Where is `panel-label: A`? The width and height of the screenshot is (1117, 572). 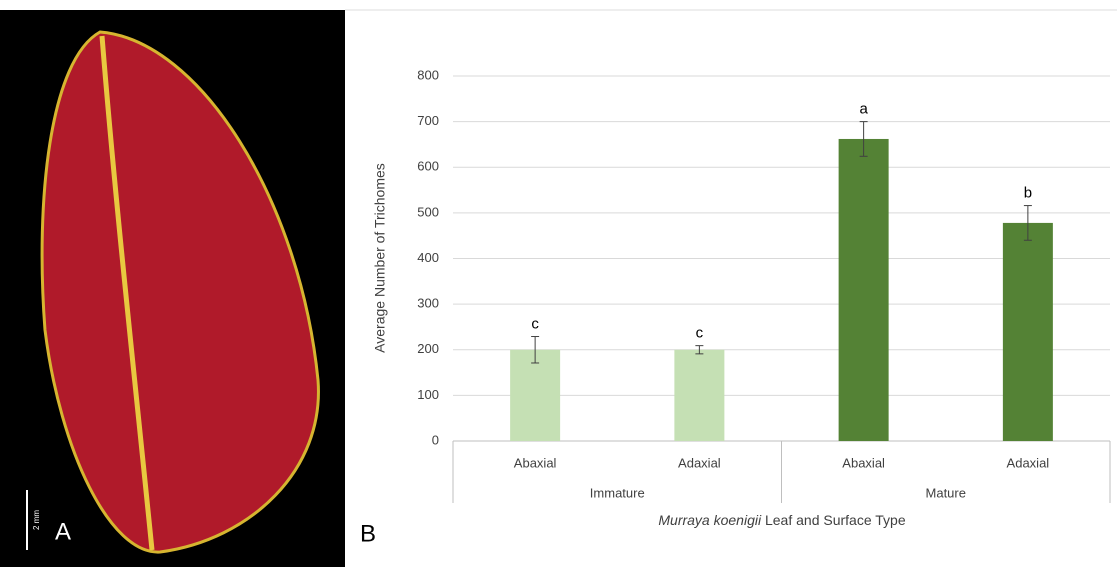 panel-label: A is located at coordinates (63, 531).